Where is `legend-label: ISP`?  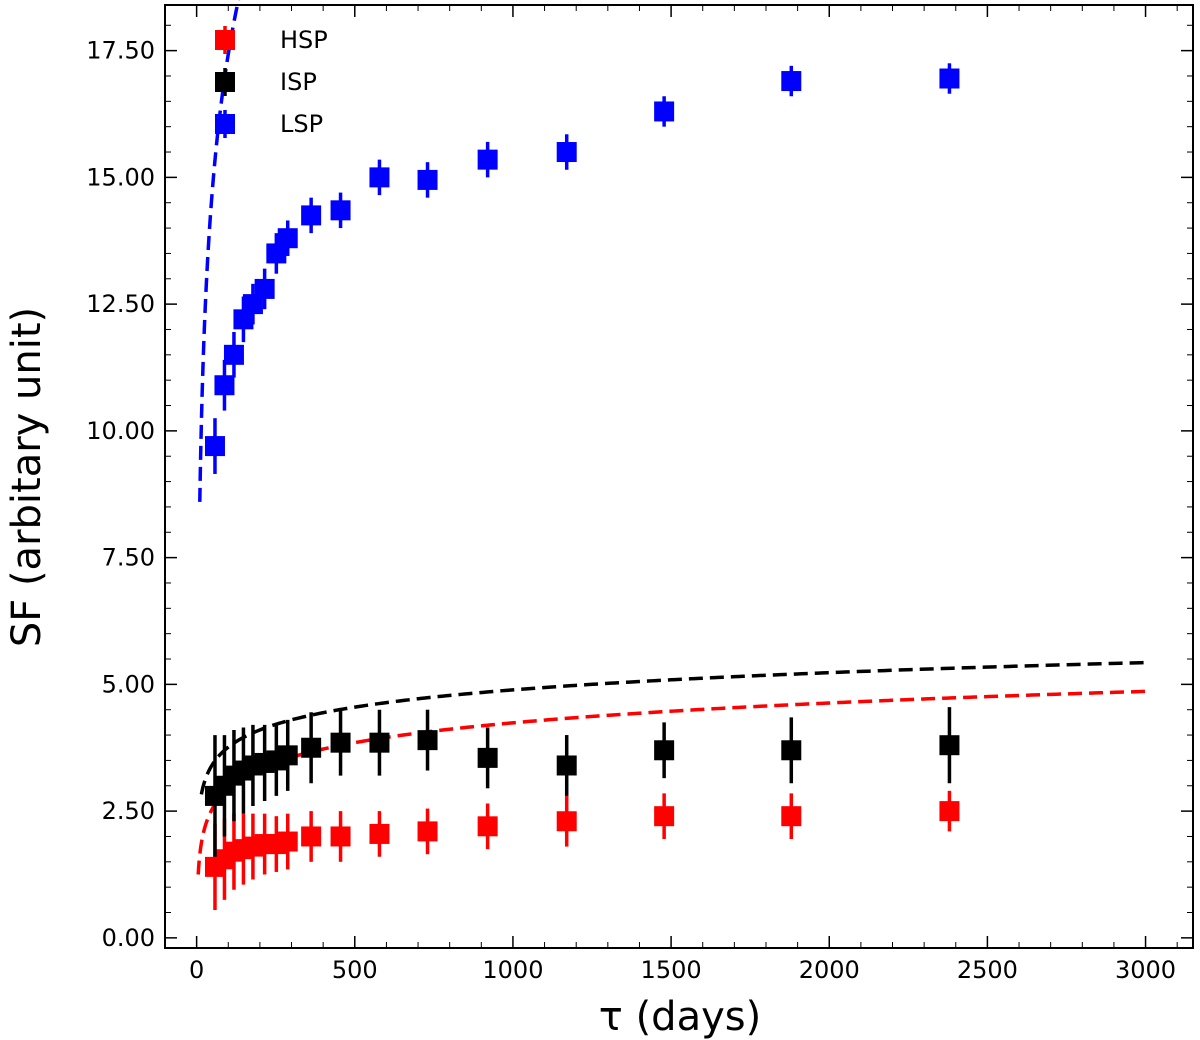
legend-label: ISP is located at coordinates (298, 82).